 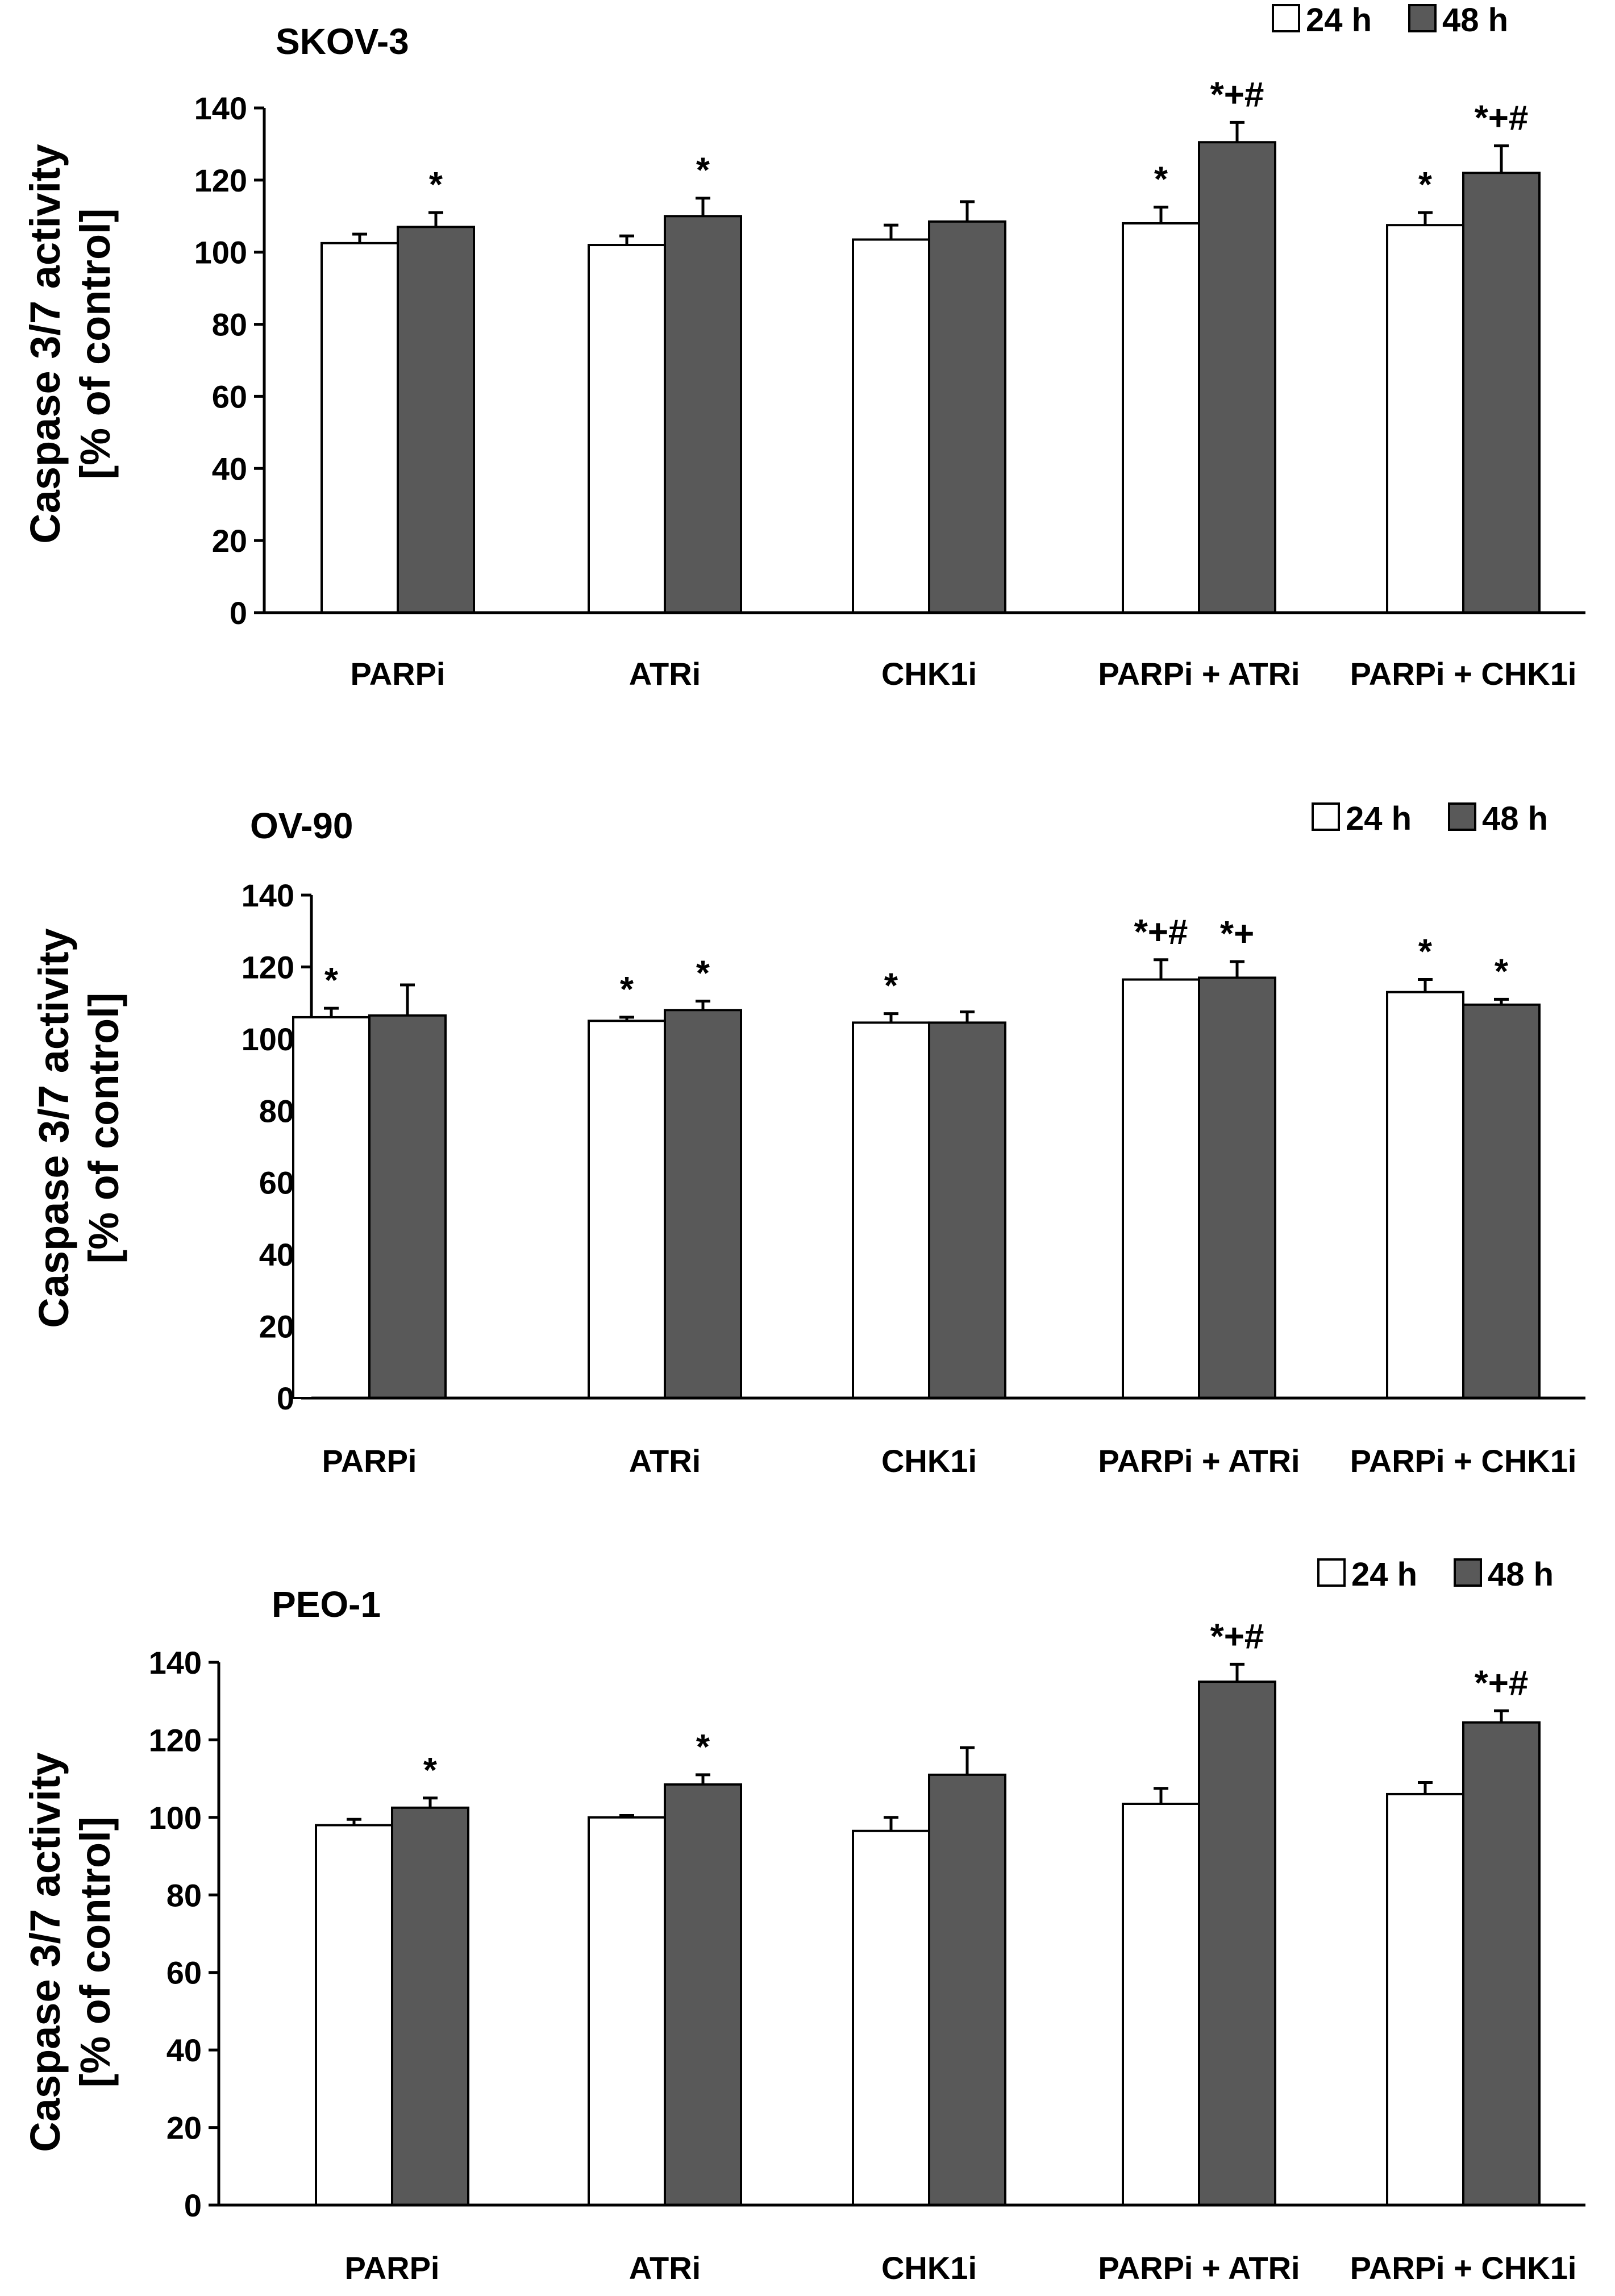 What do you see at coordinates (1237, 934) in the screenshot?
I see `significance-label: *+` at bounding box center [1237, 934].